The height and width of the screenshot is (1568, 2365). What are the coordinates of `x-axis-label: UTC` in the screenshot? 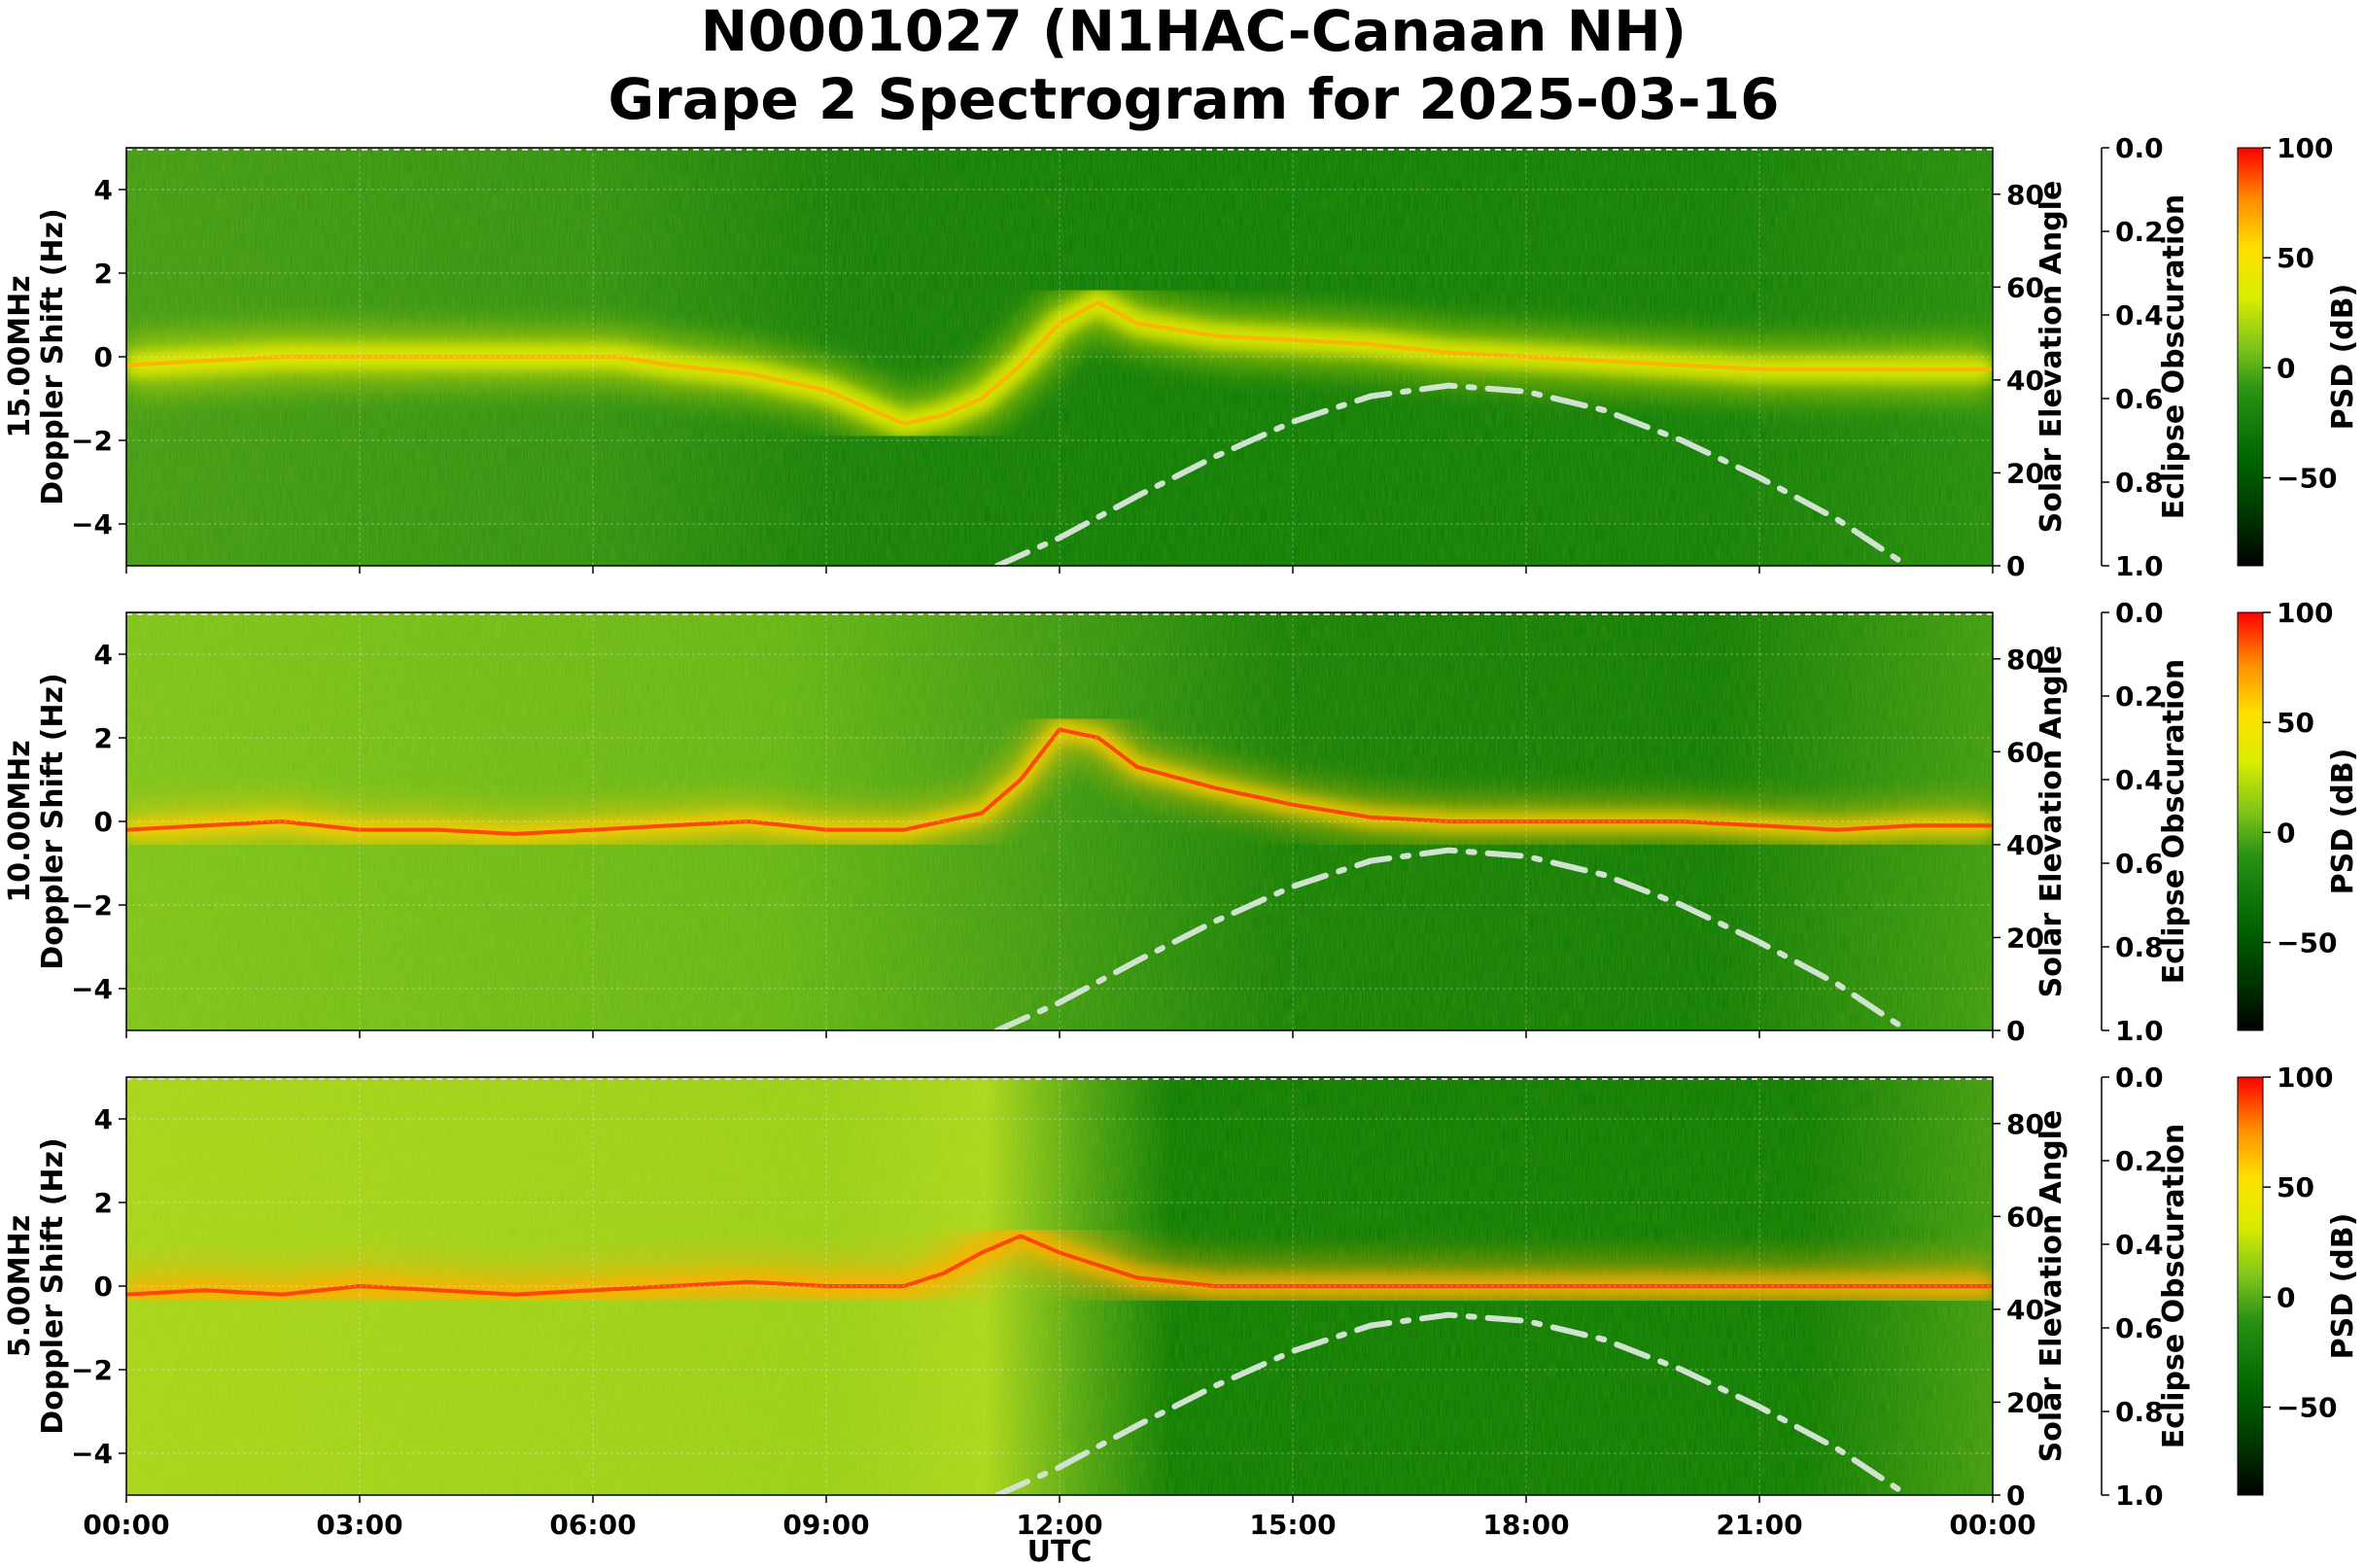 It's located at (1060, 1551).